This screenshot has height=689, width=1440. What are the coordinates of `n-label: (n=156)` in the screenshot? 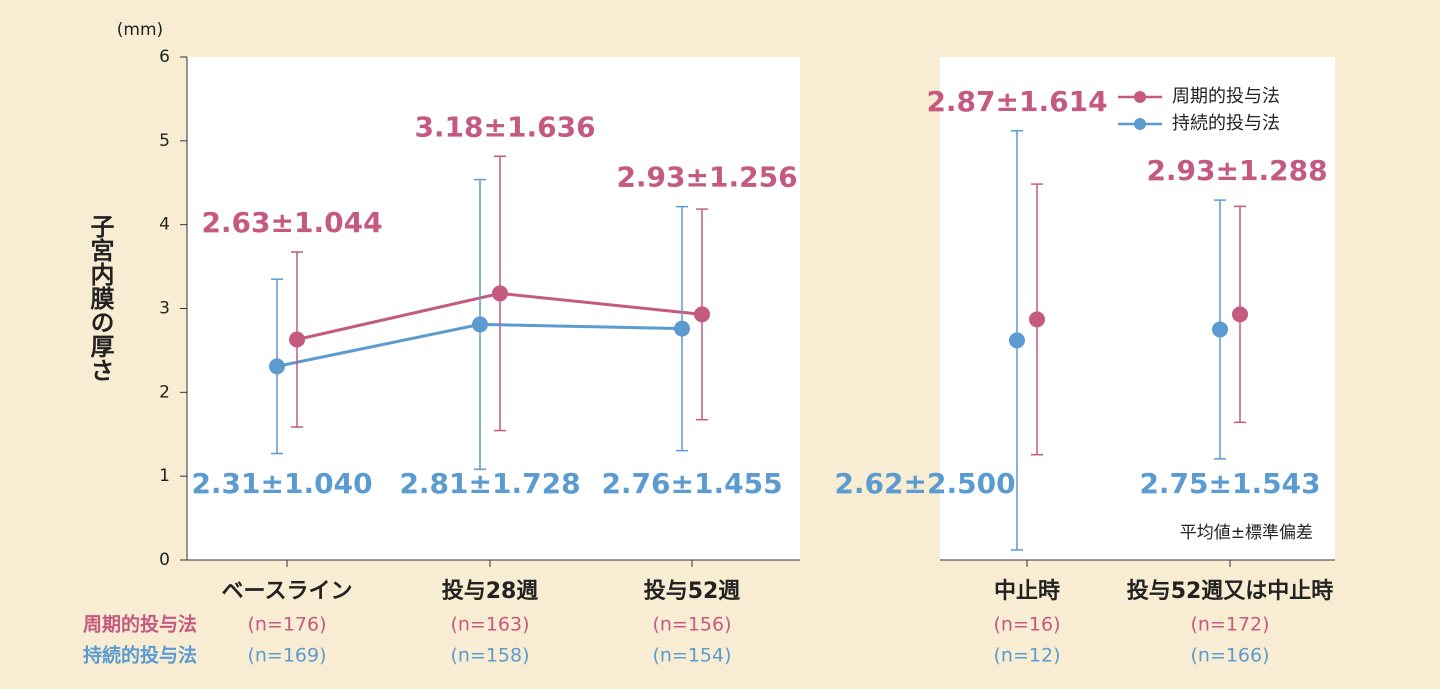 It's located at (691, 625).